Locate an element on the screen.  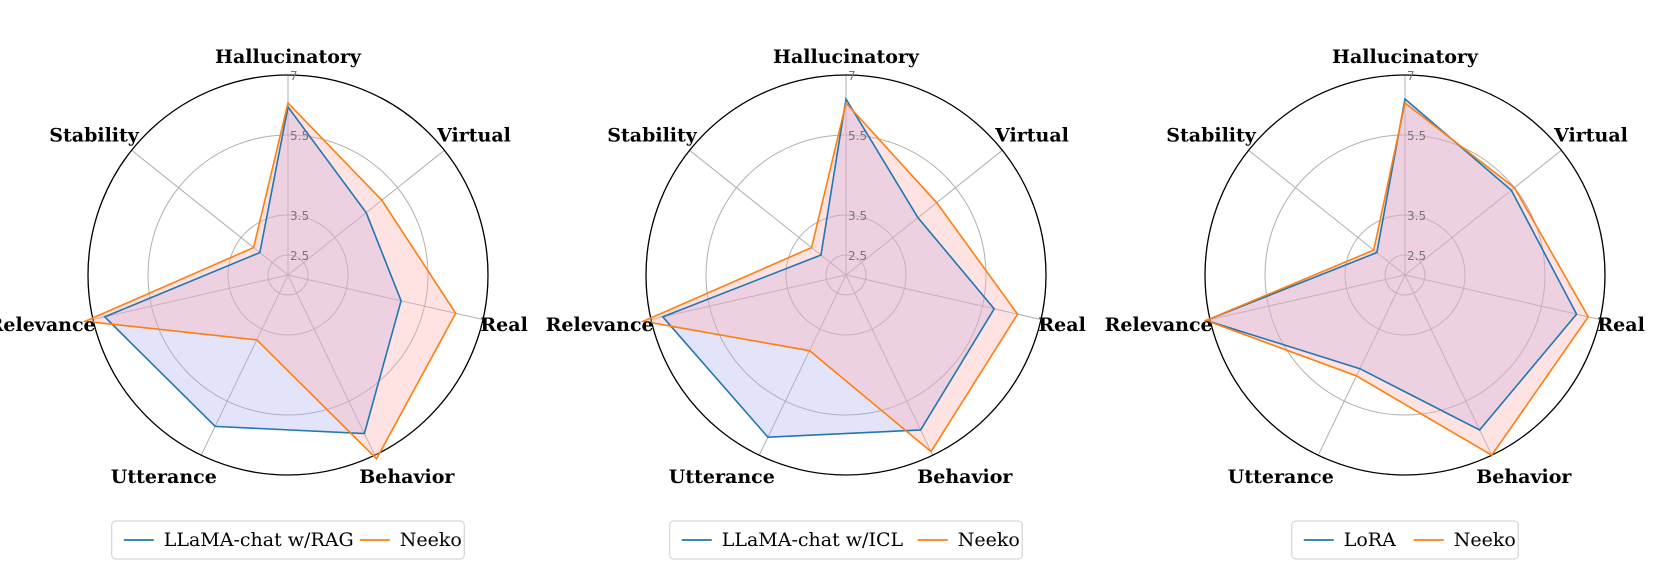
legend-label: LLaMA-chat w/ICL is located at coordinates (813, 540).